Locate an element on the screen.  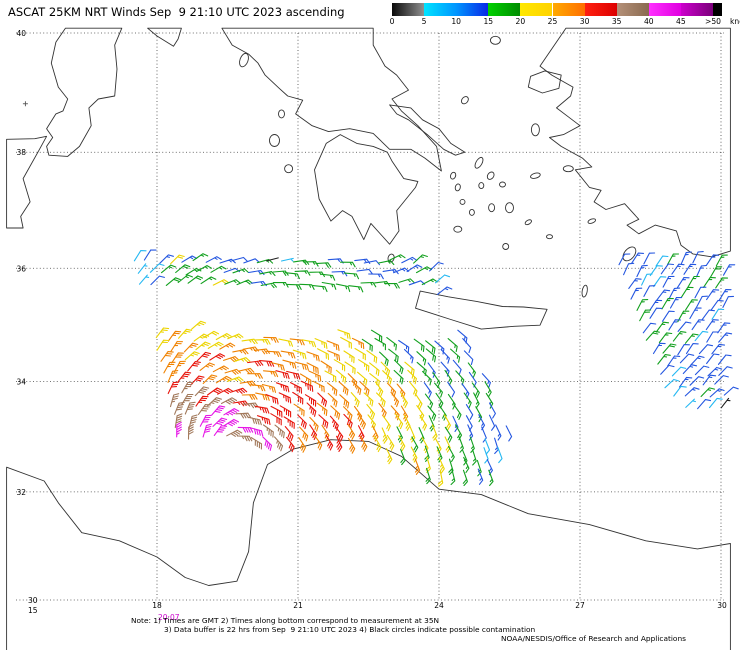
coastline-lesbos is located at coordinates (544, 82).